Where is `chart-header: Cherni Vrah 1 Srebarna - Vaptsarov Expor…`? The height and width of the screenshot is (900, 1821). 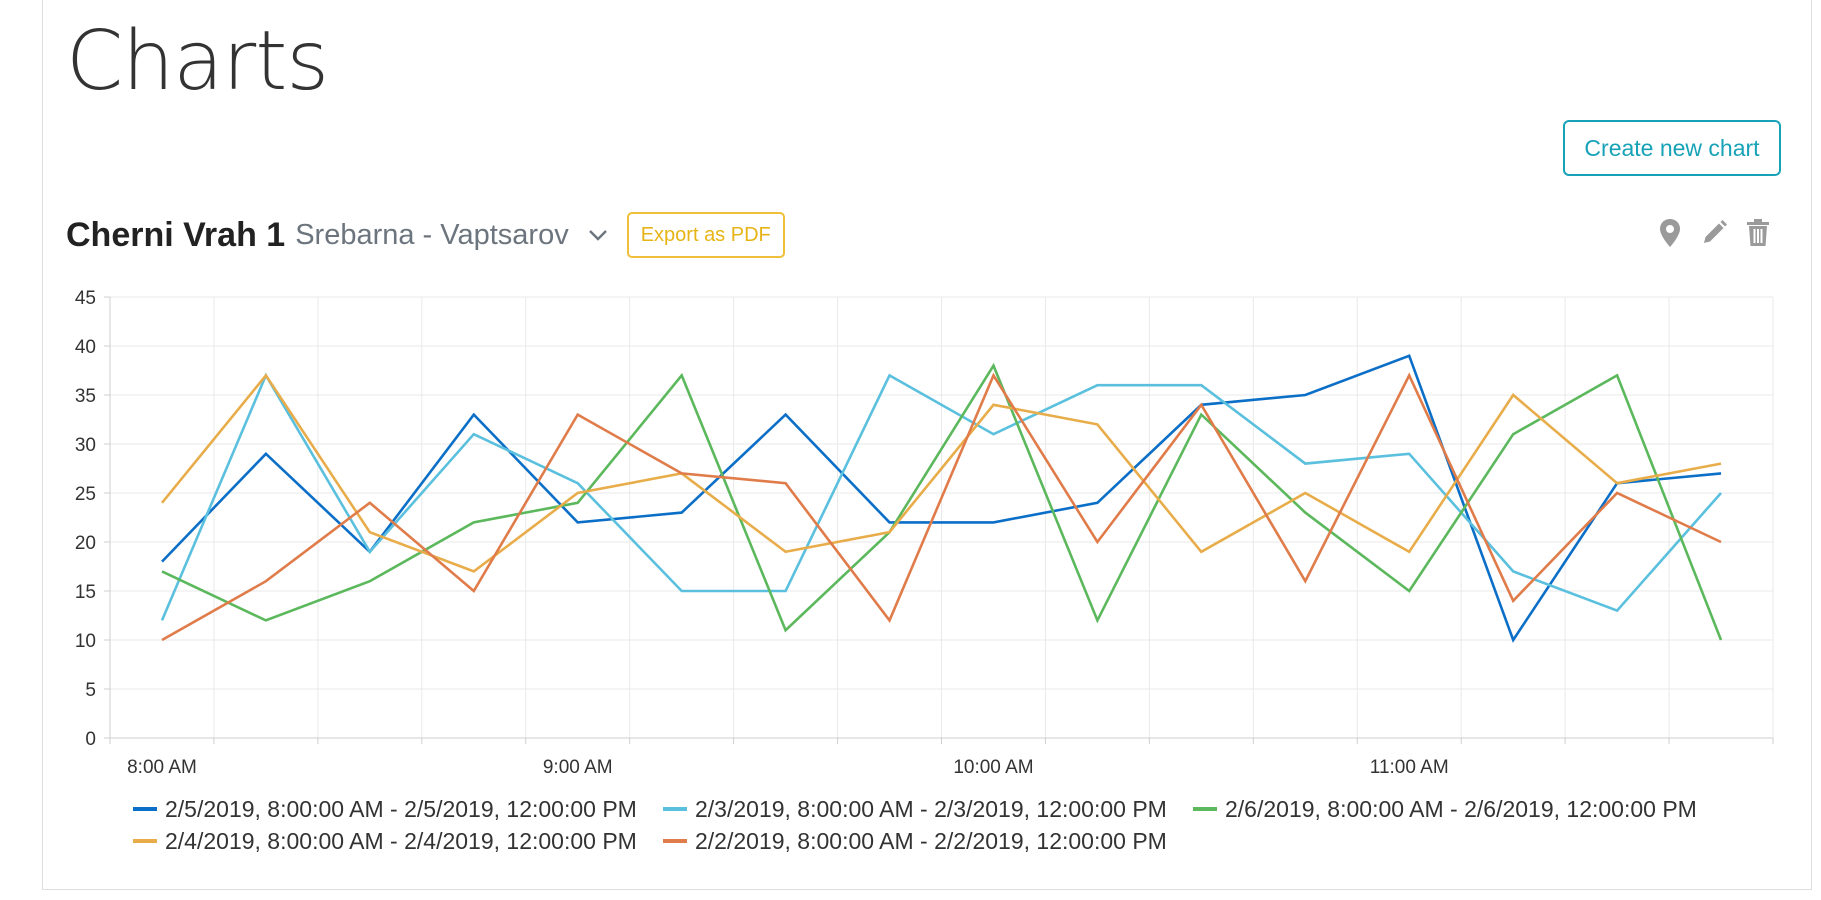
chart-header: Cherni Vrah 1 Srebarna - Vaptsarov Expor… is located at coordinates (425, 235).